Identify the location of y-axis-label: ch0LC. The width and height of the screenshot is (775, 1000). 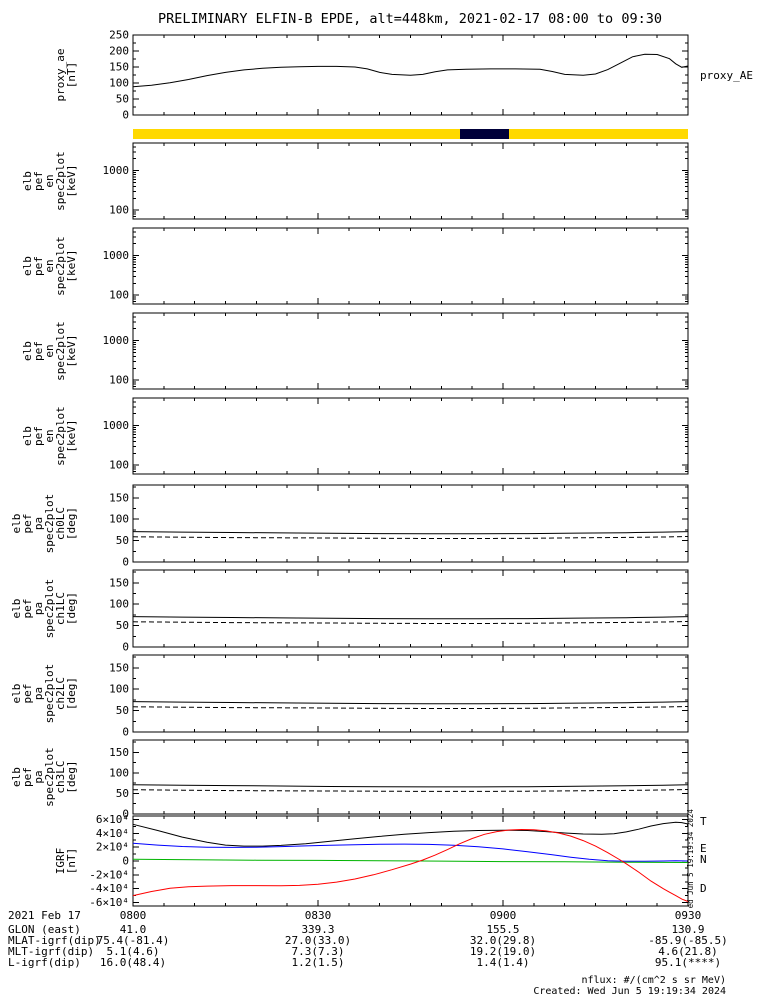
(60, 523).